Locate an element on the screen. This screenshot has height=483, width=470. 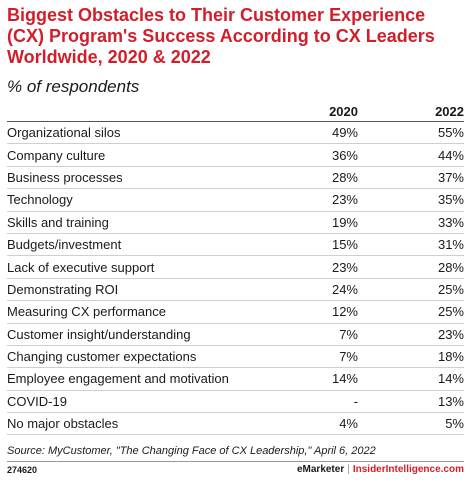
value-2022: 18% is located at coordinates (450, 357).